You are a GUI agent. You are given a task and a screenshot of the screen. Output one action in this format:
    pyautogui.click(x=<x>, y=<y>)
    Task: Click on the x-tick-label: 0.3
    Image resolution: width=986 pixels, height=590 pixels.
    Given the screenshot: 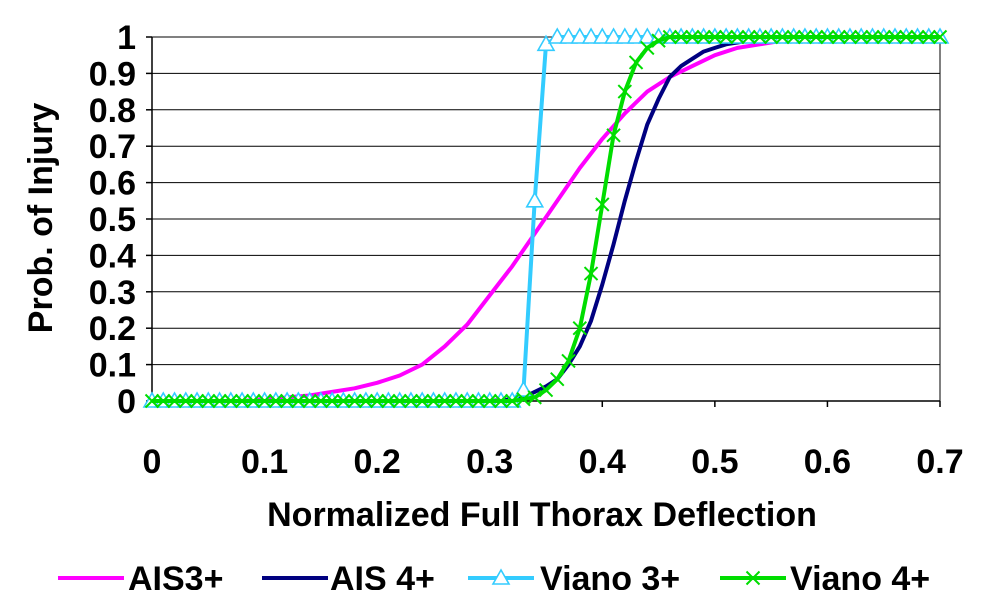 What is the action you would take?
    pyautogui.click(x=489, y=462)
    